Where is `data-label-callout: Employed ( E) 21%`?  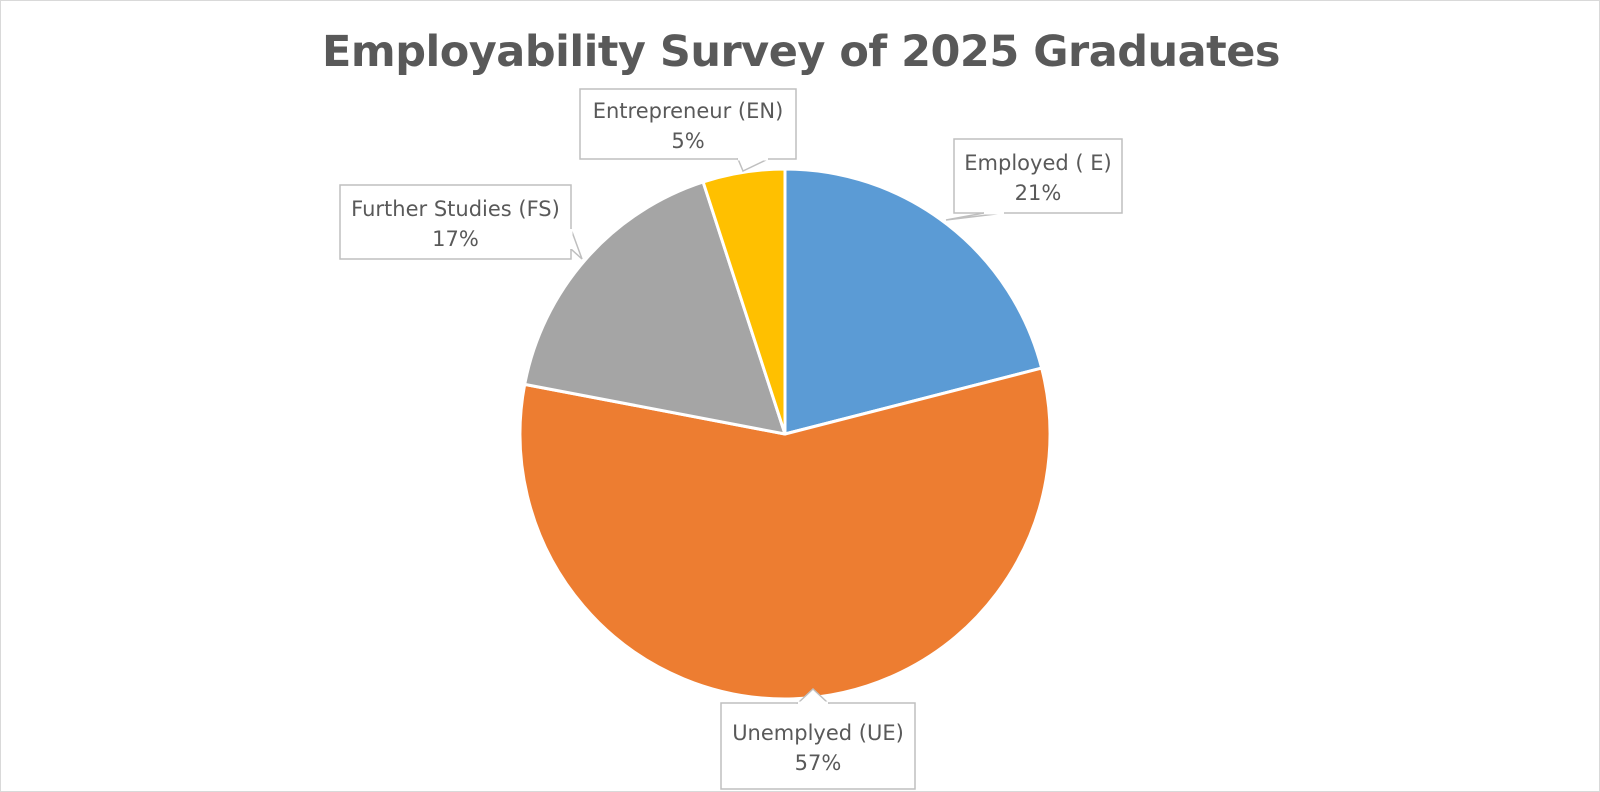
data-label-callout: Employed ( E) 21% is located at coordinates (1034, 179).